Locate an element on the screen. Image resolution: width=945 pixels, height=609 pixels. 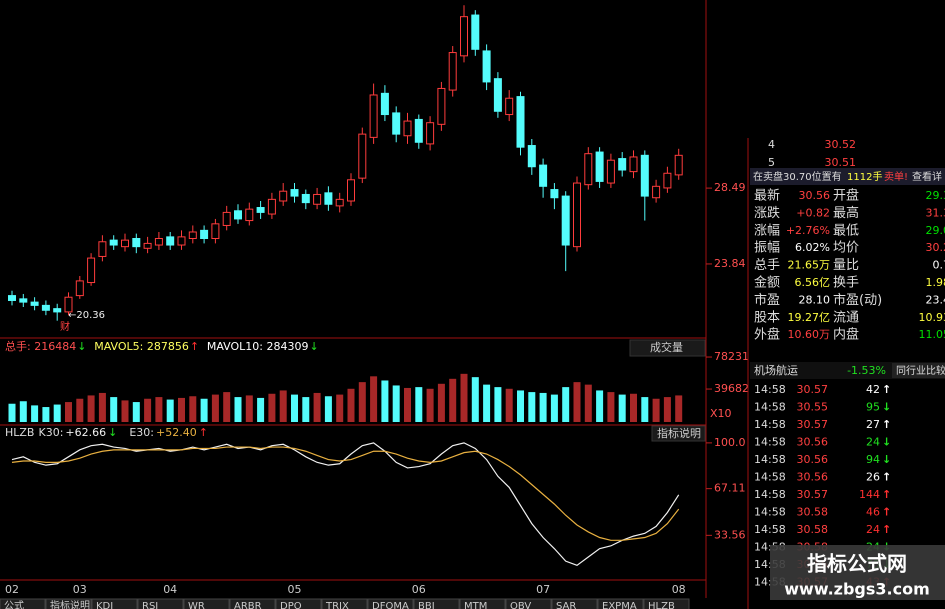
tab-label: HLZB is located at coordinates (661, 605).